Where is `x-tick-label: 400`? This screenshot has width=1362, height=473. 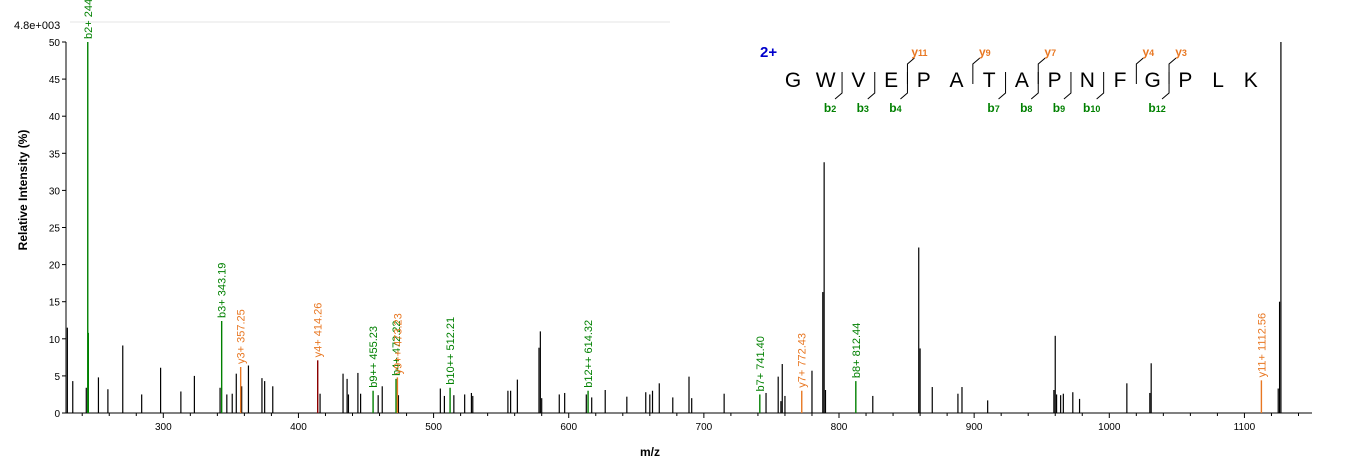 x-tick-label: 400 is located at coordinates (298, 427).